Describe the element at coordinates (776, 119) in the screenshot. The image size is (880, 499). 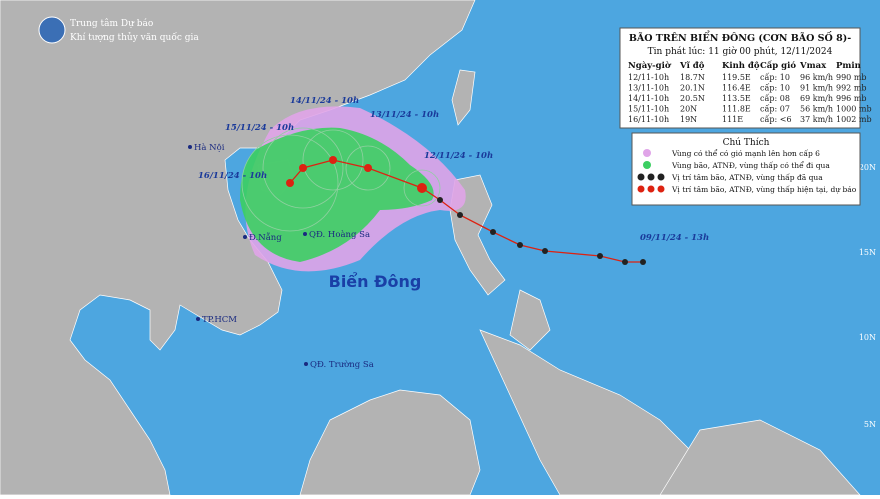
I see `cell: cấp: <6` at that location.